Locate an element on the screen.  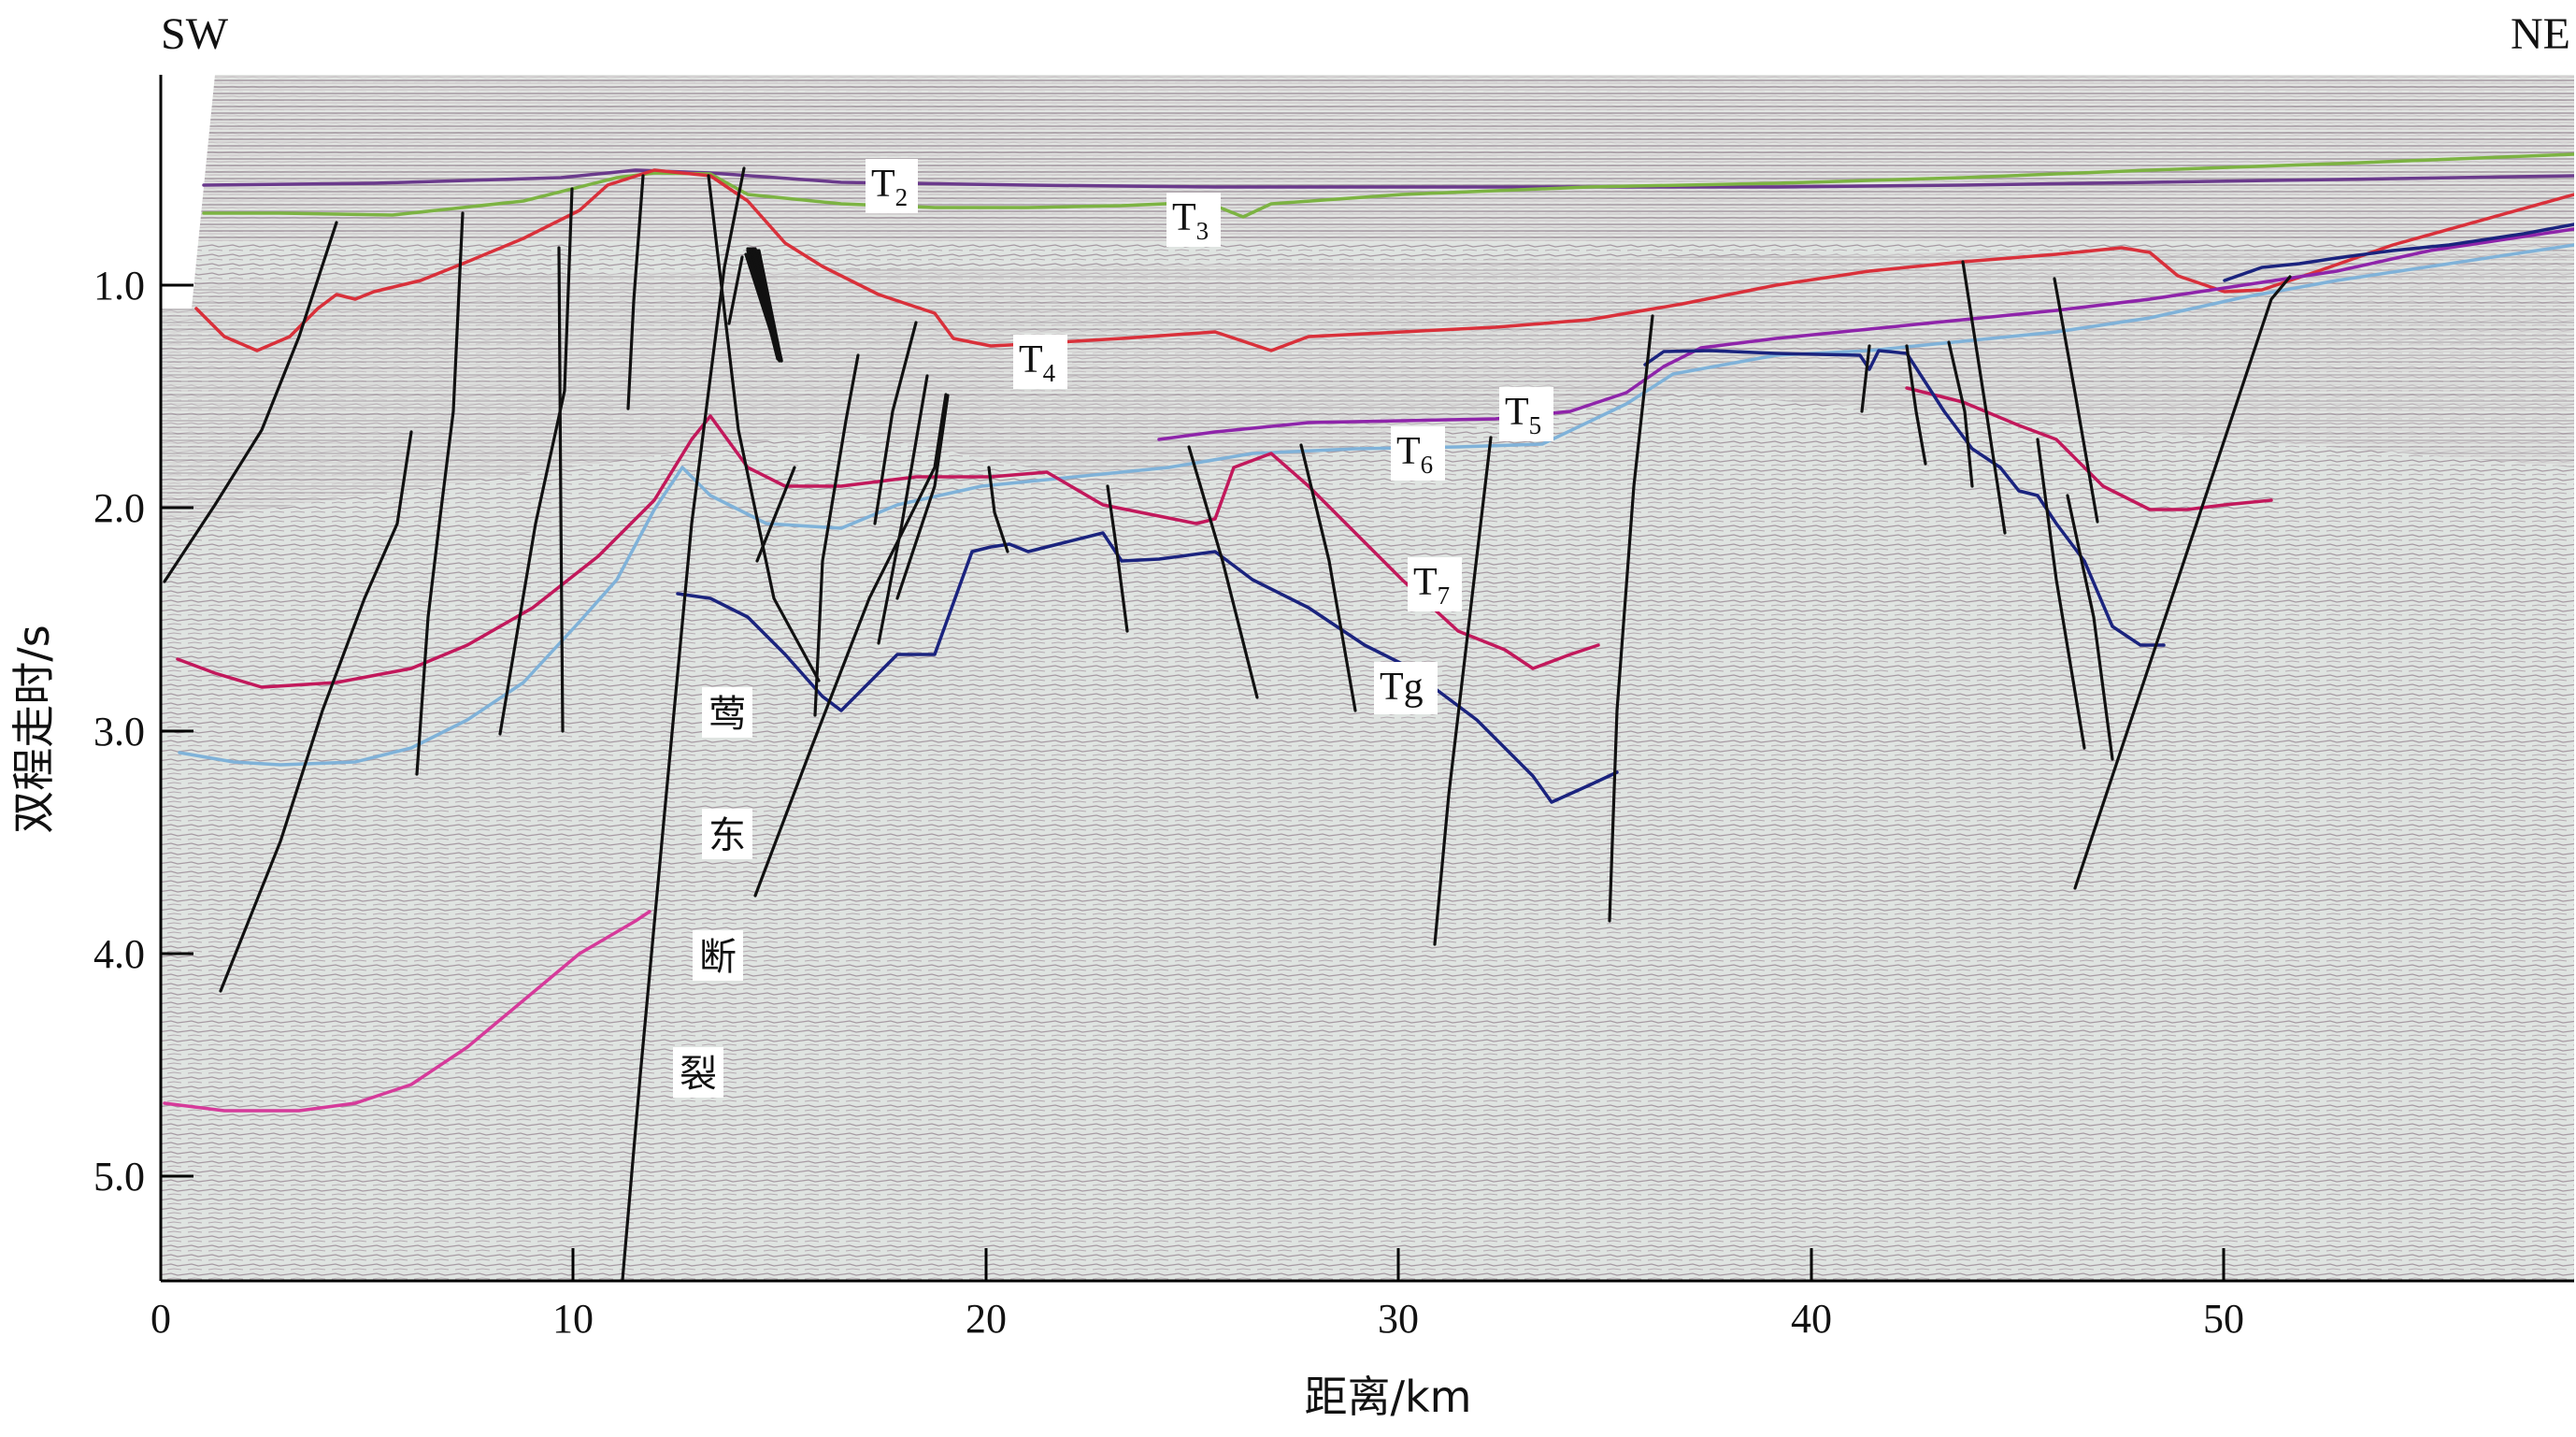
y-axis: 1.0 2.0 3.0 4.0 5.0 双程走时/s is located at coordinates (100, 731).